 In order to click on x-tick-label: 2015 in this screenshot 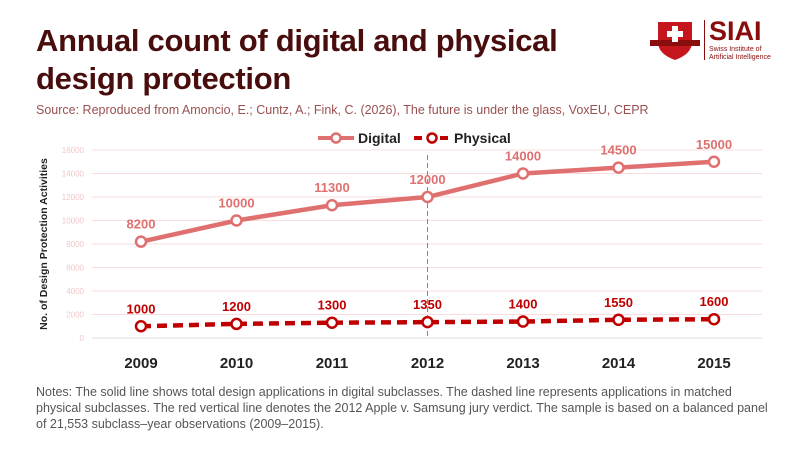, I will do `click(713, 363)`.